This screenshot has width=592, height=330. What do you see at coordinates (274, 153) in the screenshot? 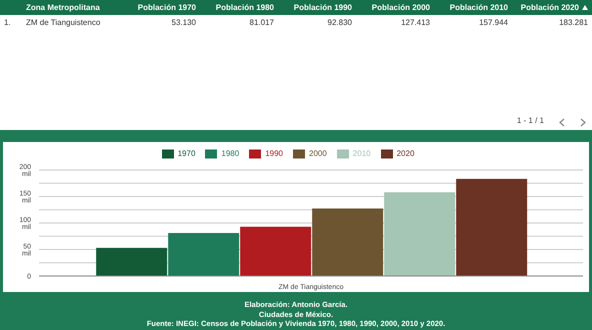
I see `legend-label: 1990` at bounding box center [274, 153].